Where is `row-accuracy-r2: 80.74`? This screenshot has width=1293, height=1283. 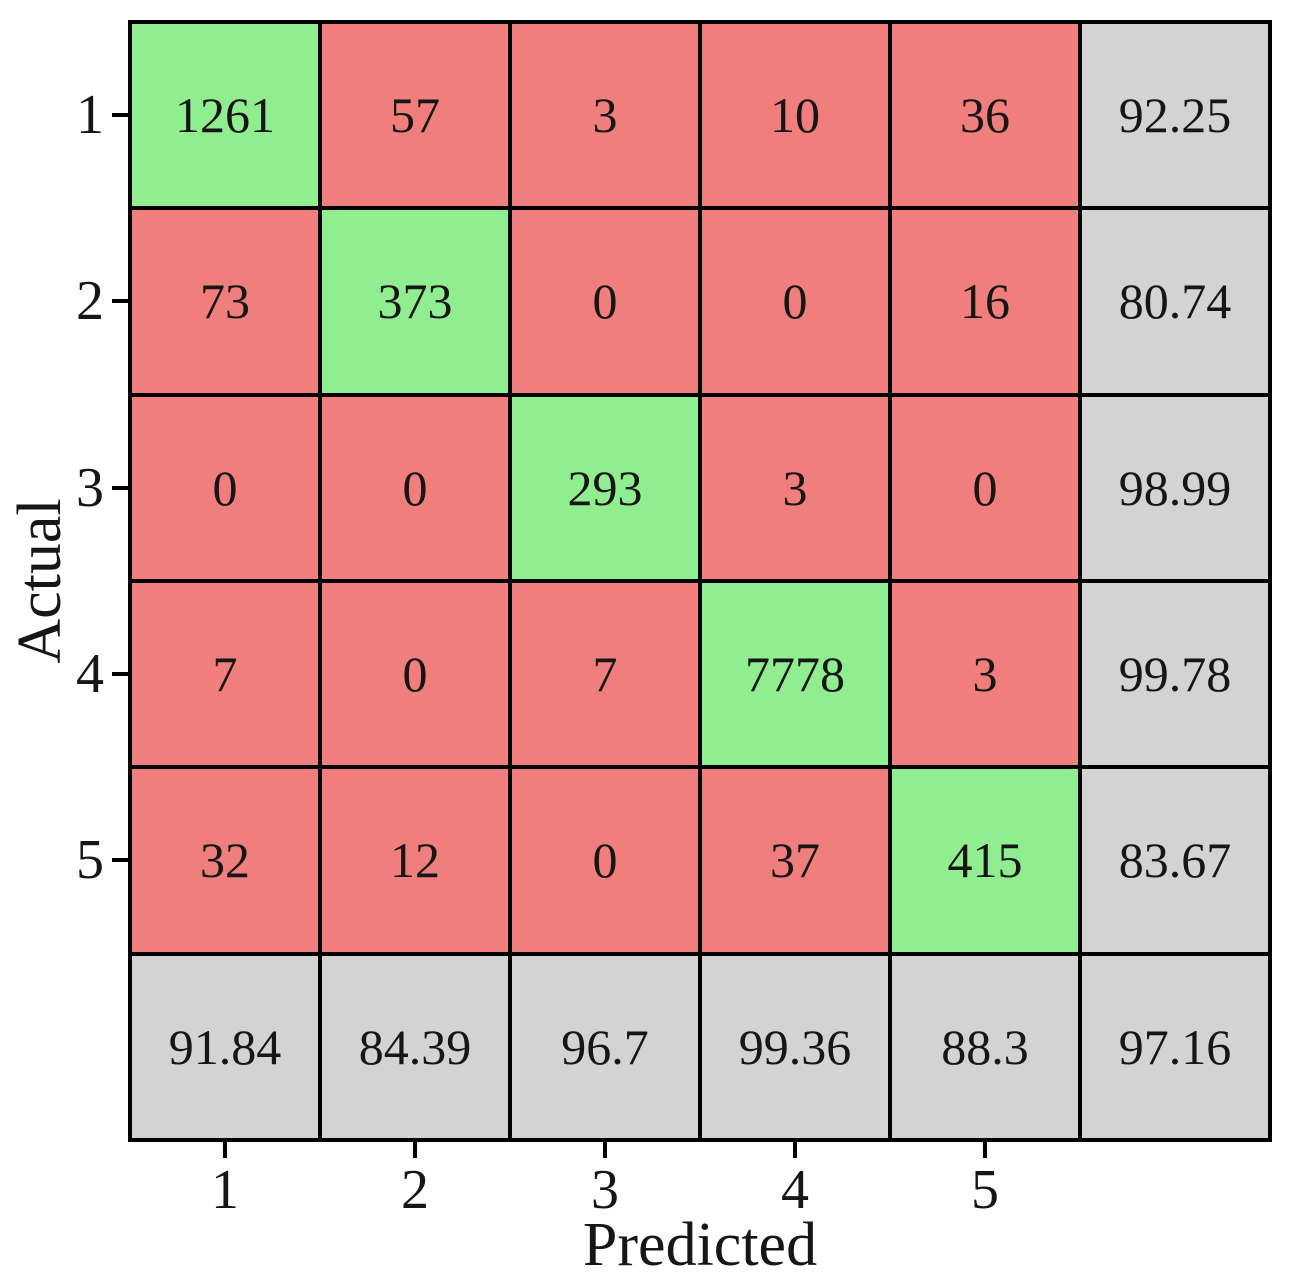
row-accuracy-r2: 80.74 is located at coordinates (1175, 301).